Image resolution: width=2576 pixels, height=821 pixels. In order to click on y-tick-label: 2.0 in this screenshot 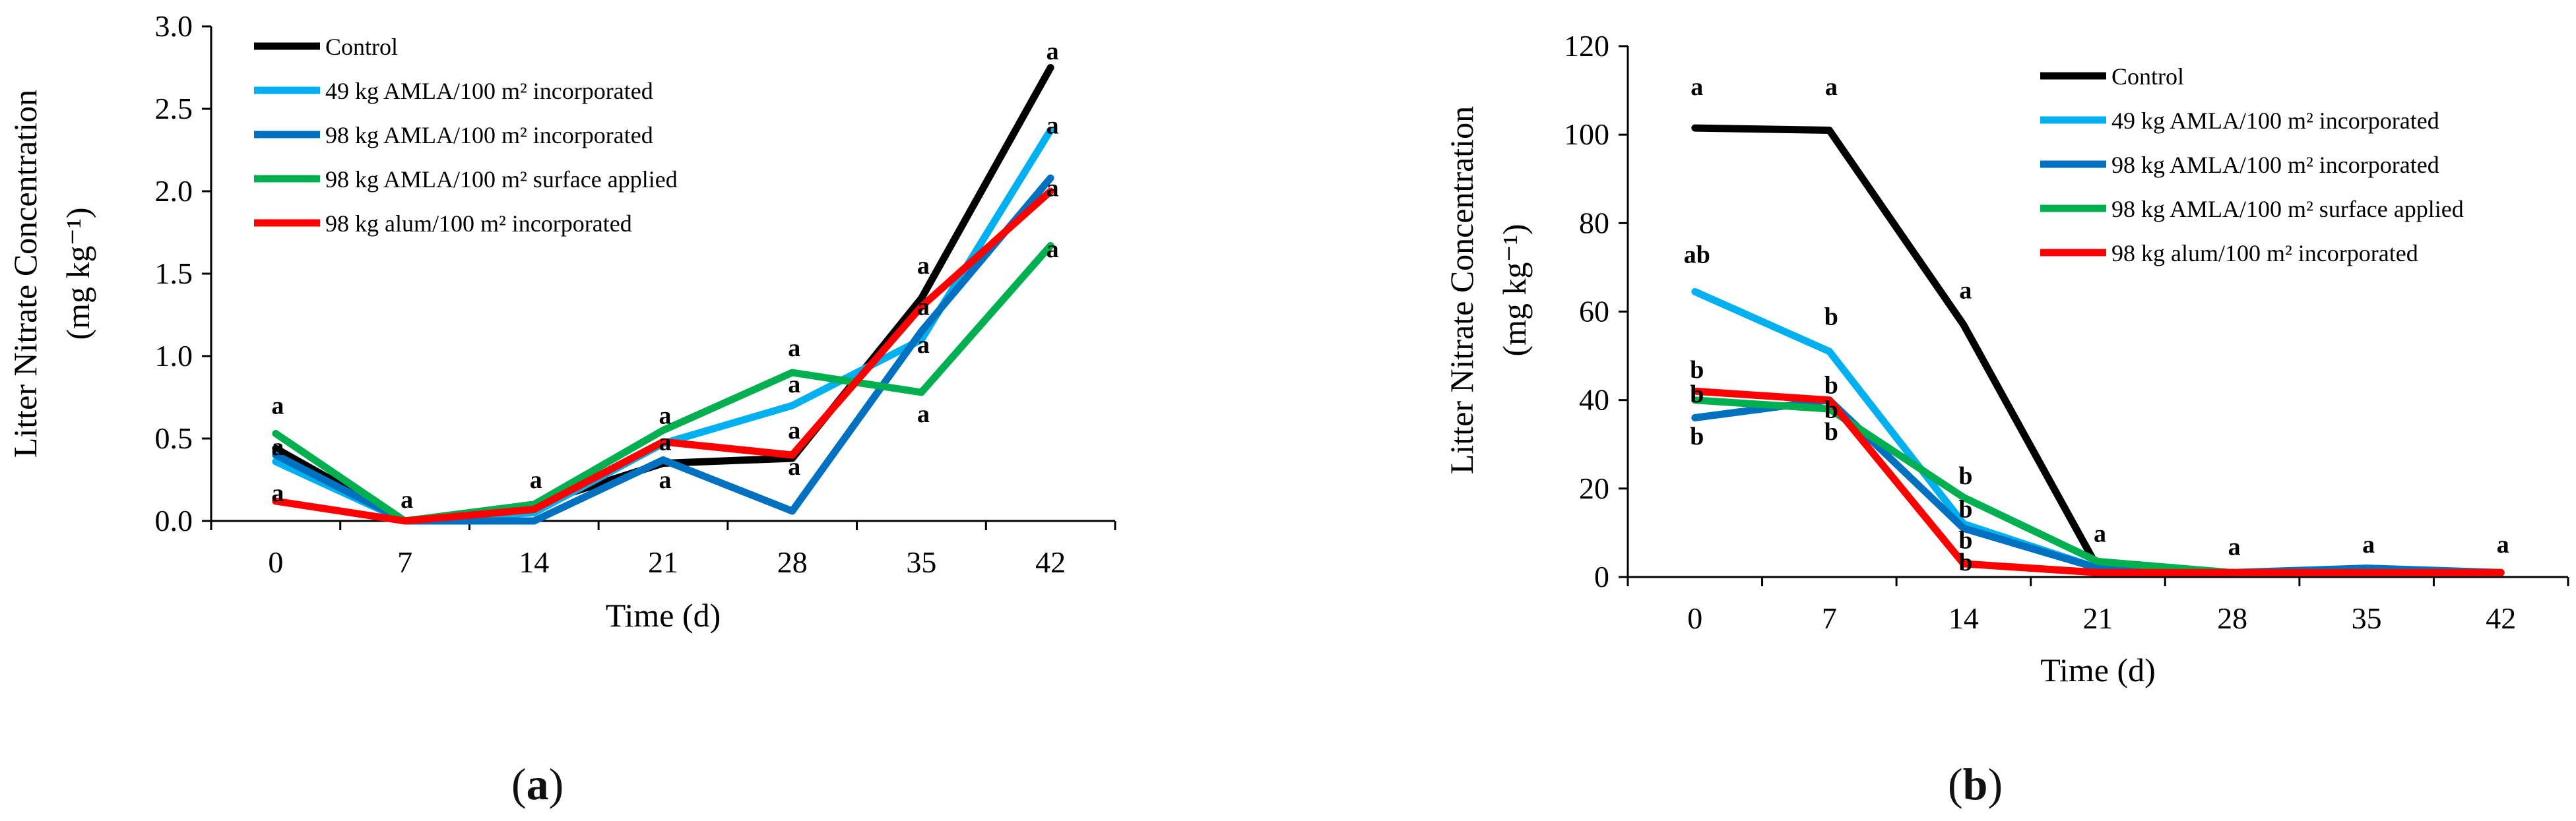, I will do `click(174, 191)`.